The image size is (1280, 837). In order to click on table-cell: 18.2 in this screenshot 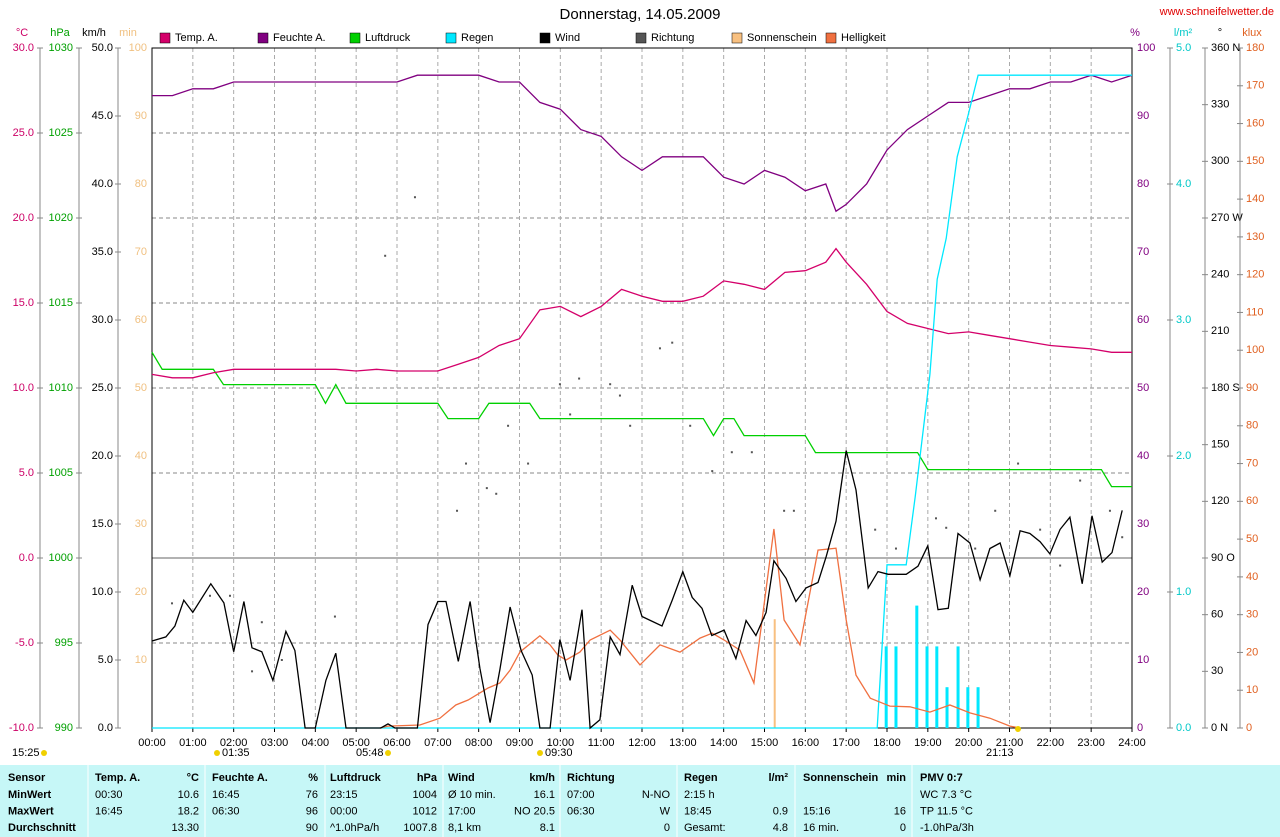, I will do `click(188, 811)`.